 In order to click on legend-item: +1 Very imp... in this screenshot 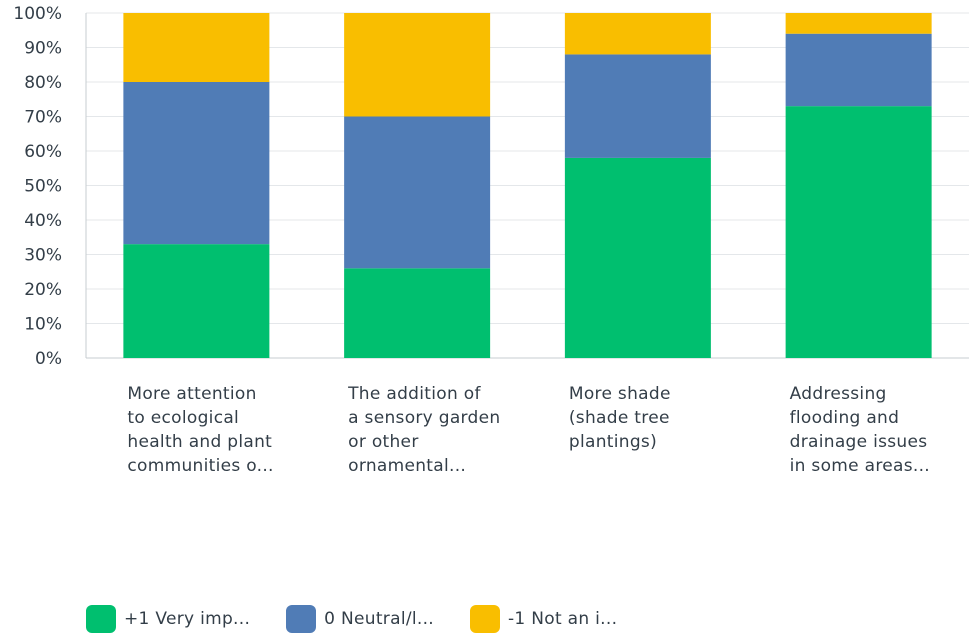, I will do `click(168, 619)`.